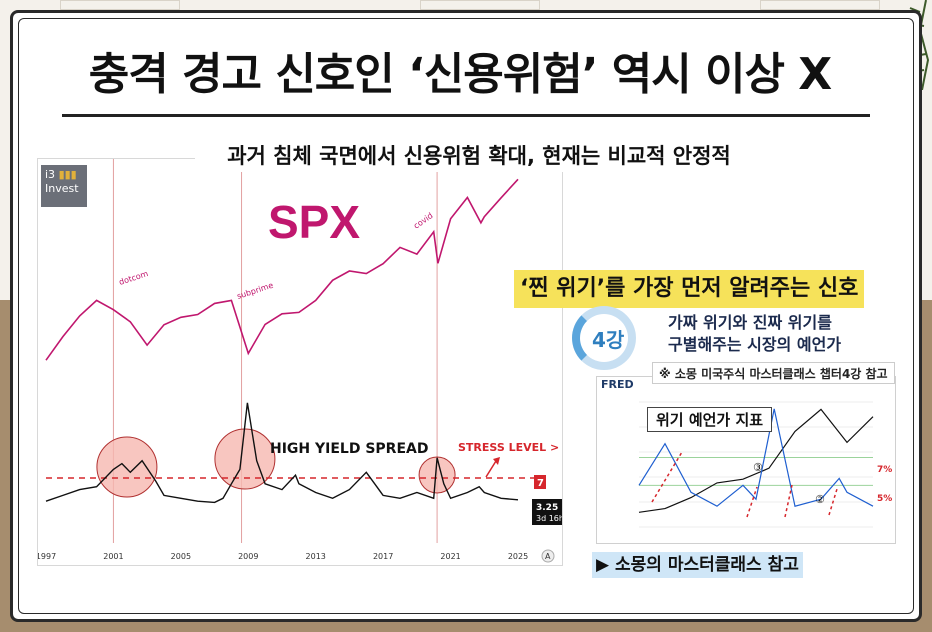  Describe the element at coordinates (773, 373) in the screenshot. I see `reference-note: ※ 소몽 미국주식 마스터클래스 챕터4강 참고` at that location.